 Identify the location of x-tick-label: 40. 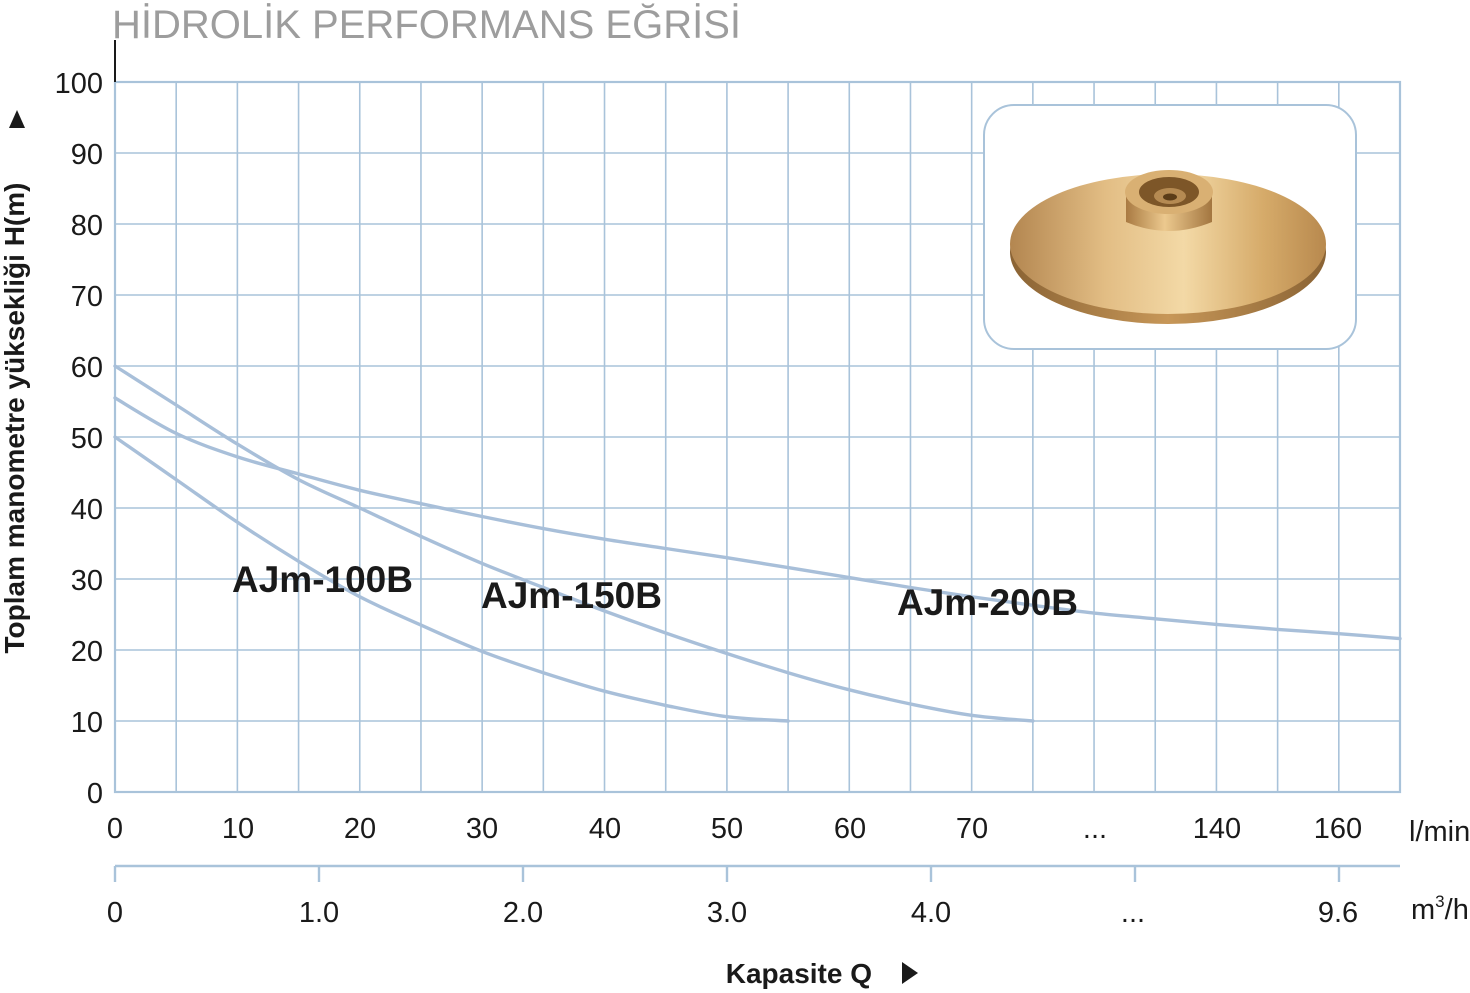
(605, 829).